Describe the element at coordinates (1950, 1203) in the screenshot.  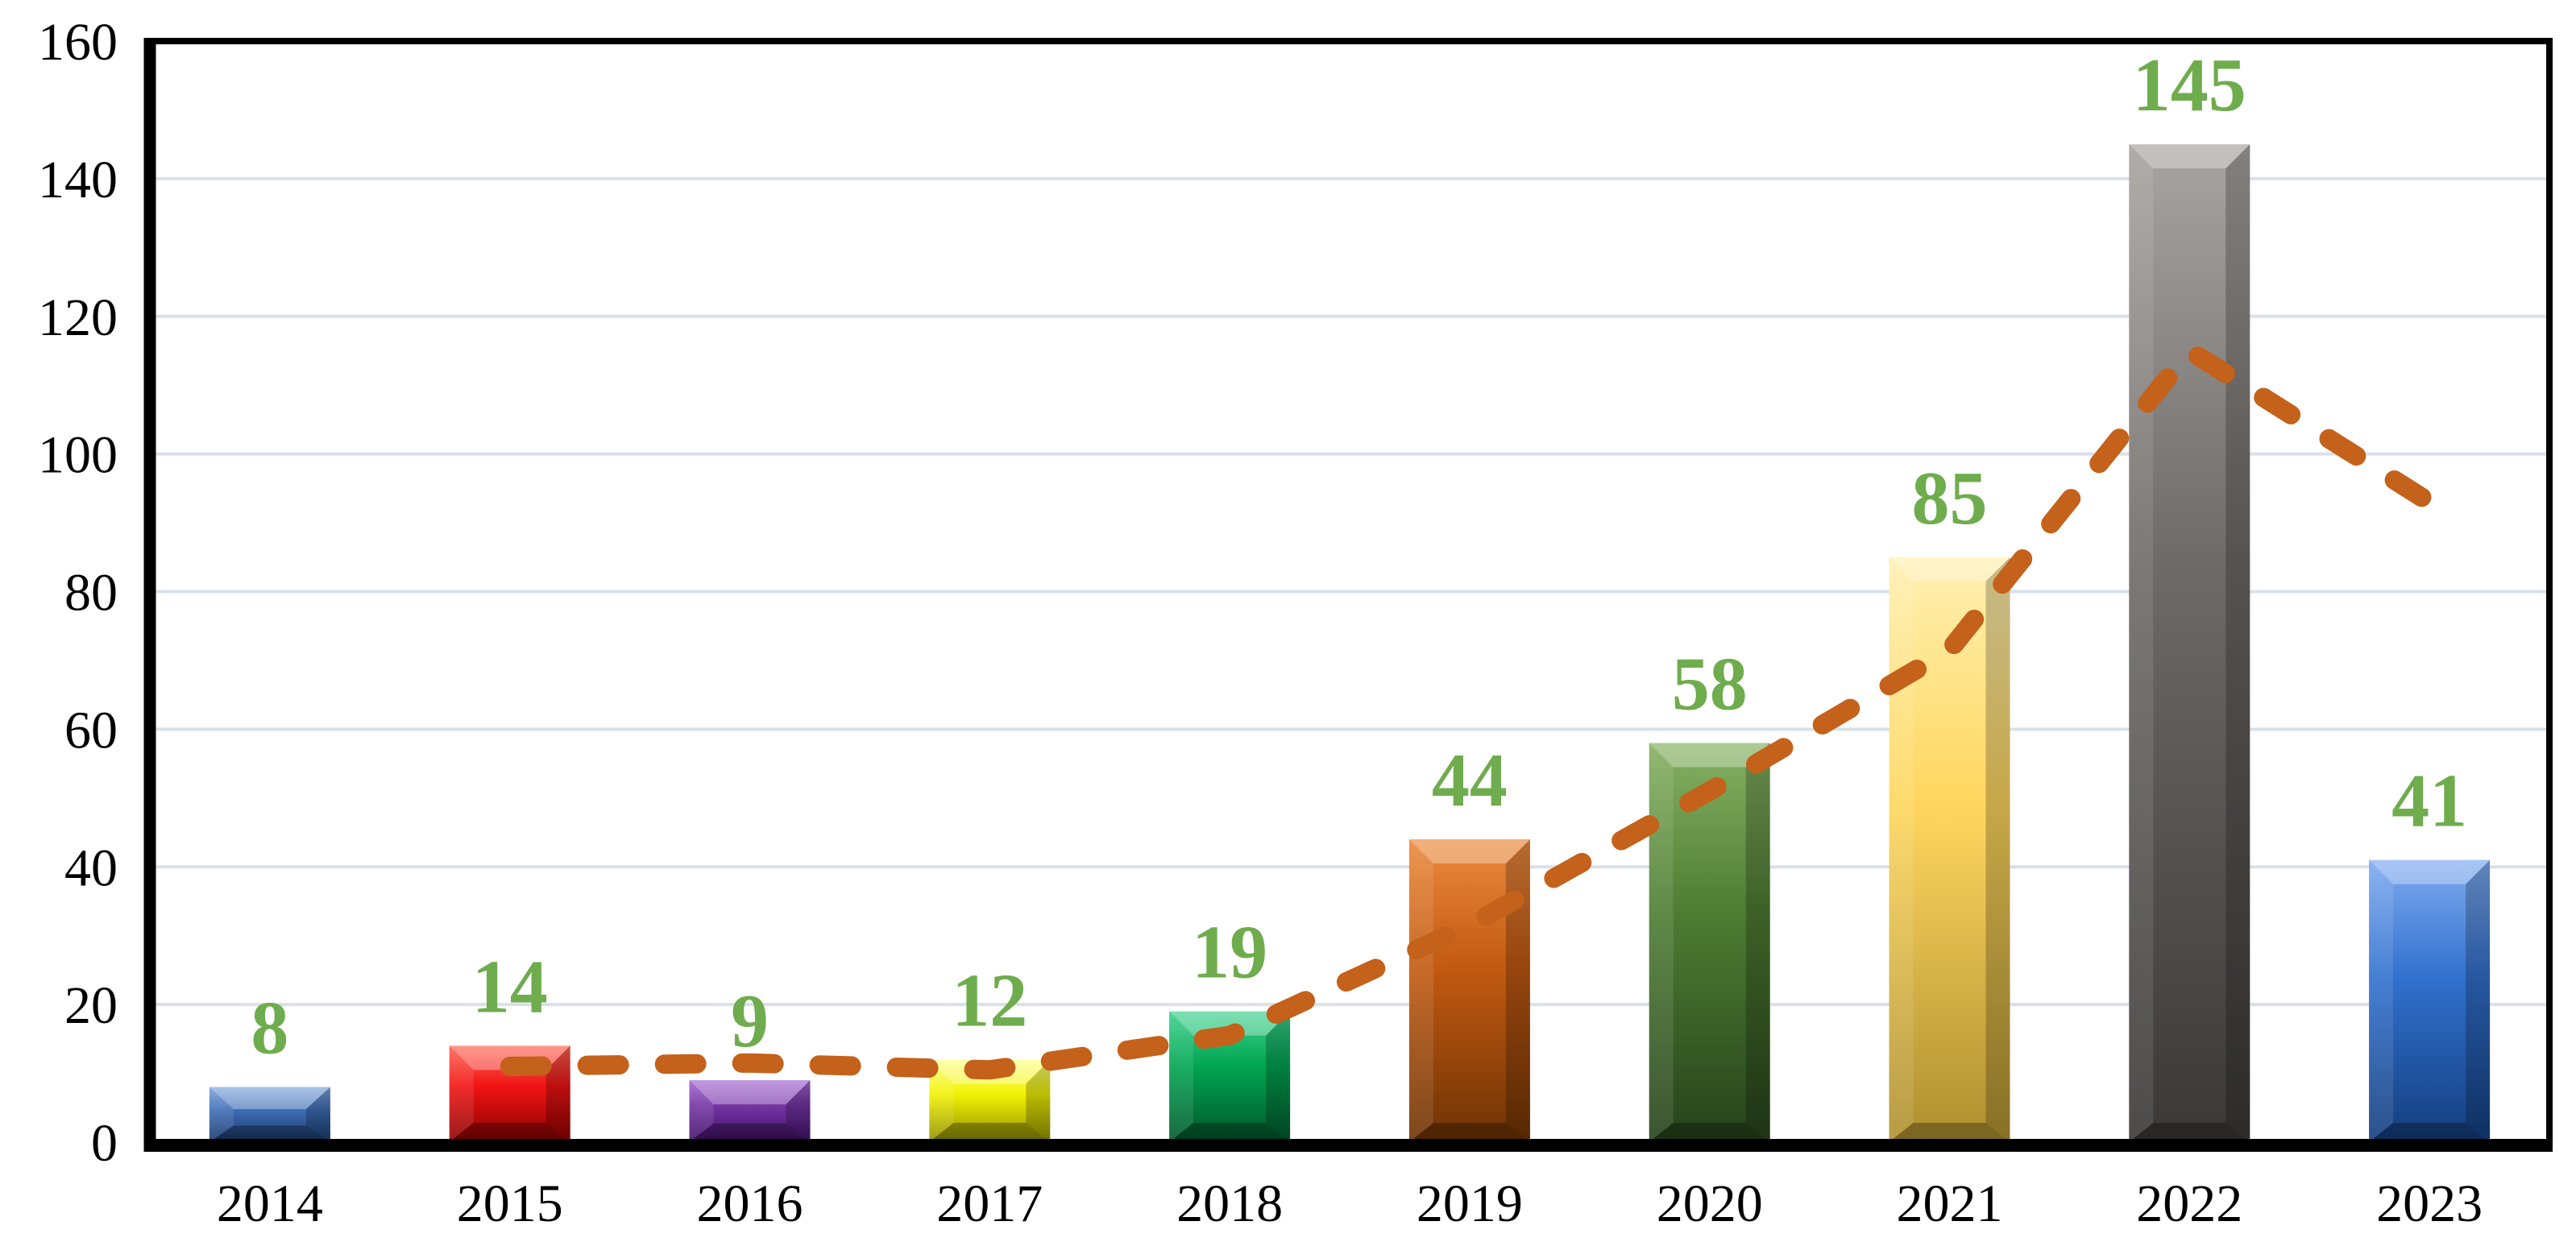
I see `x-tick-label-2021: 2021` at that location.